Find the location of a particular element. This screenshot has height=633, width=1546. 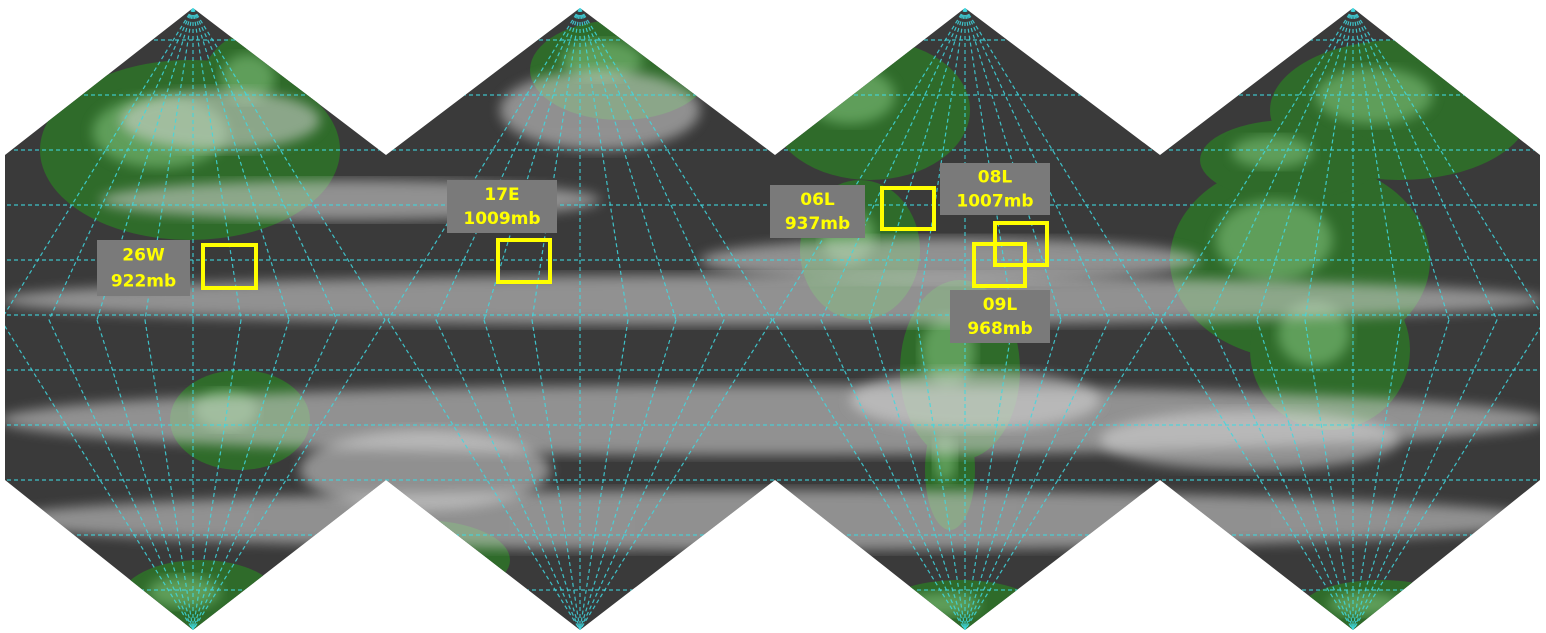

storm-id: 06L is located at coordinates (817, 200).